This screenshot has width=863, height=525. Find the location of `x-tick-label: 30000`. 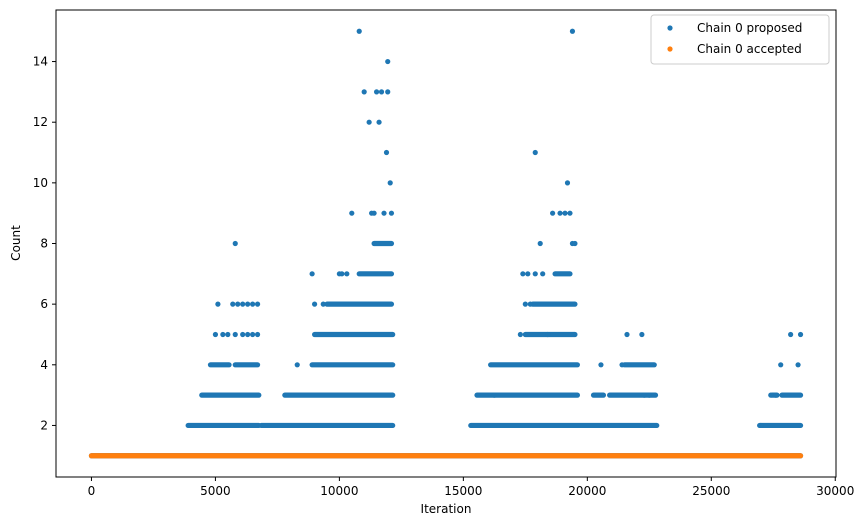

x-tick-label: 30000 is located at coordinates (835, 491).